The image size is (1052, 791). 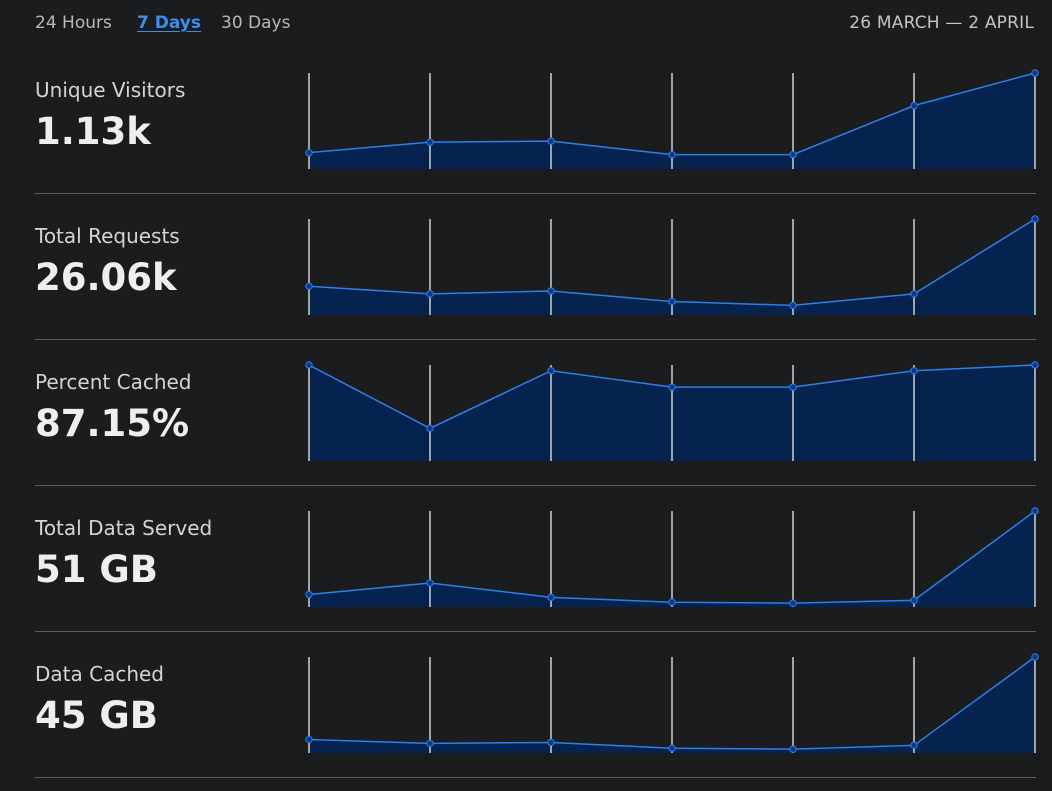 I want to click on unique-visitors-sparkline, so click(x=672, y=119).